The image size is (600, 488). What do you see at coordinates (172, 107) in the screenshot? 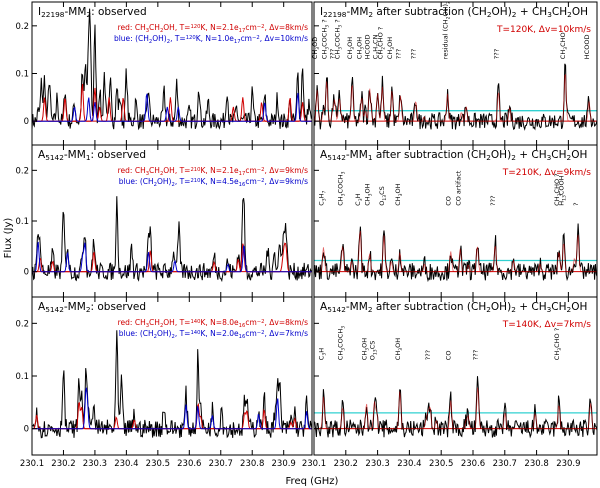
I see `ch2oh2-model-i22198-observed` at bounding box center [172, 107].